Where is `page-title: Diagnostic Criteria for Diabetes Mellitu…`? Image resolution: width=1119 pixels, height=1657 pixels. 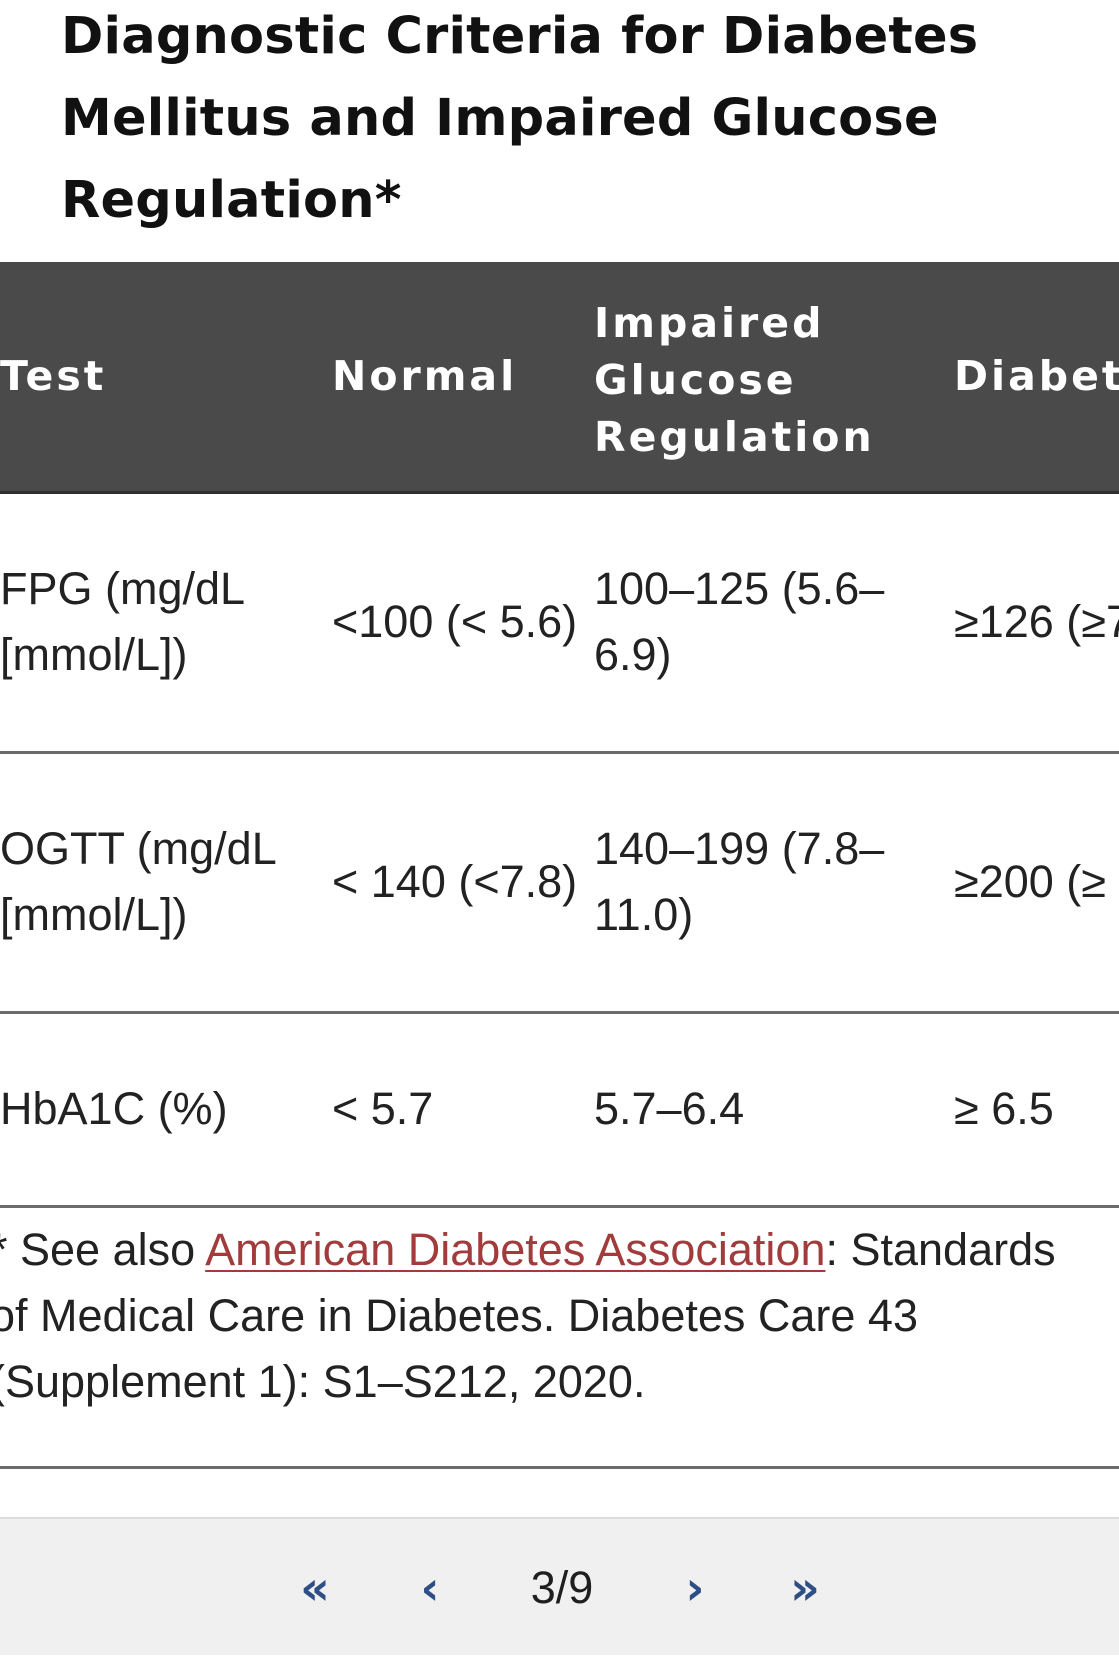 page-title: Diagnostic Criteria for Diabetes Mellitu… is located at coordinates (520, 118).